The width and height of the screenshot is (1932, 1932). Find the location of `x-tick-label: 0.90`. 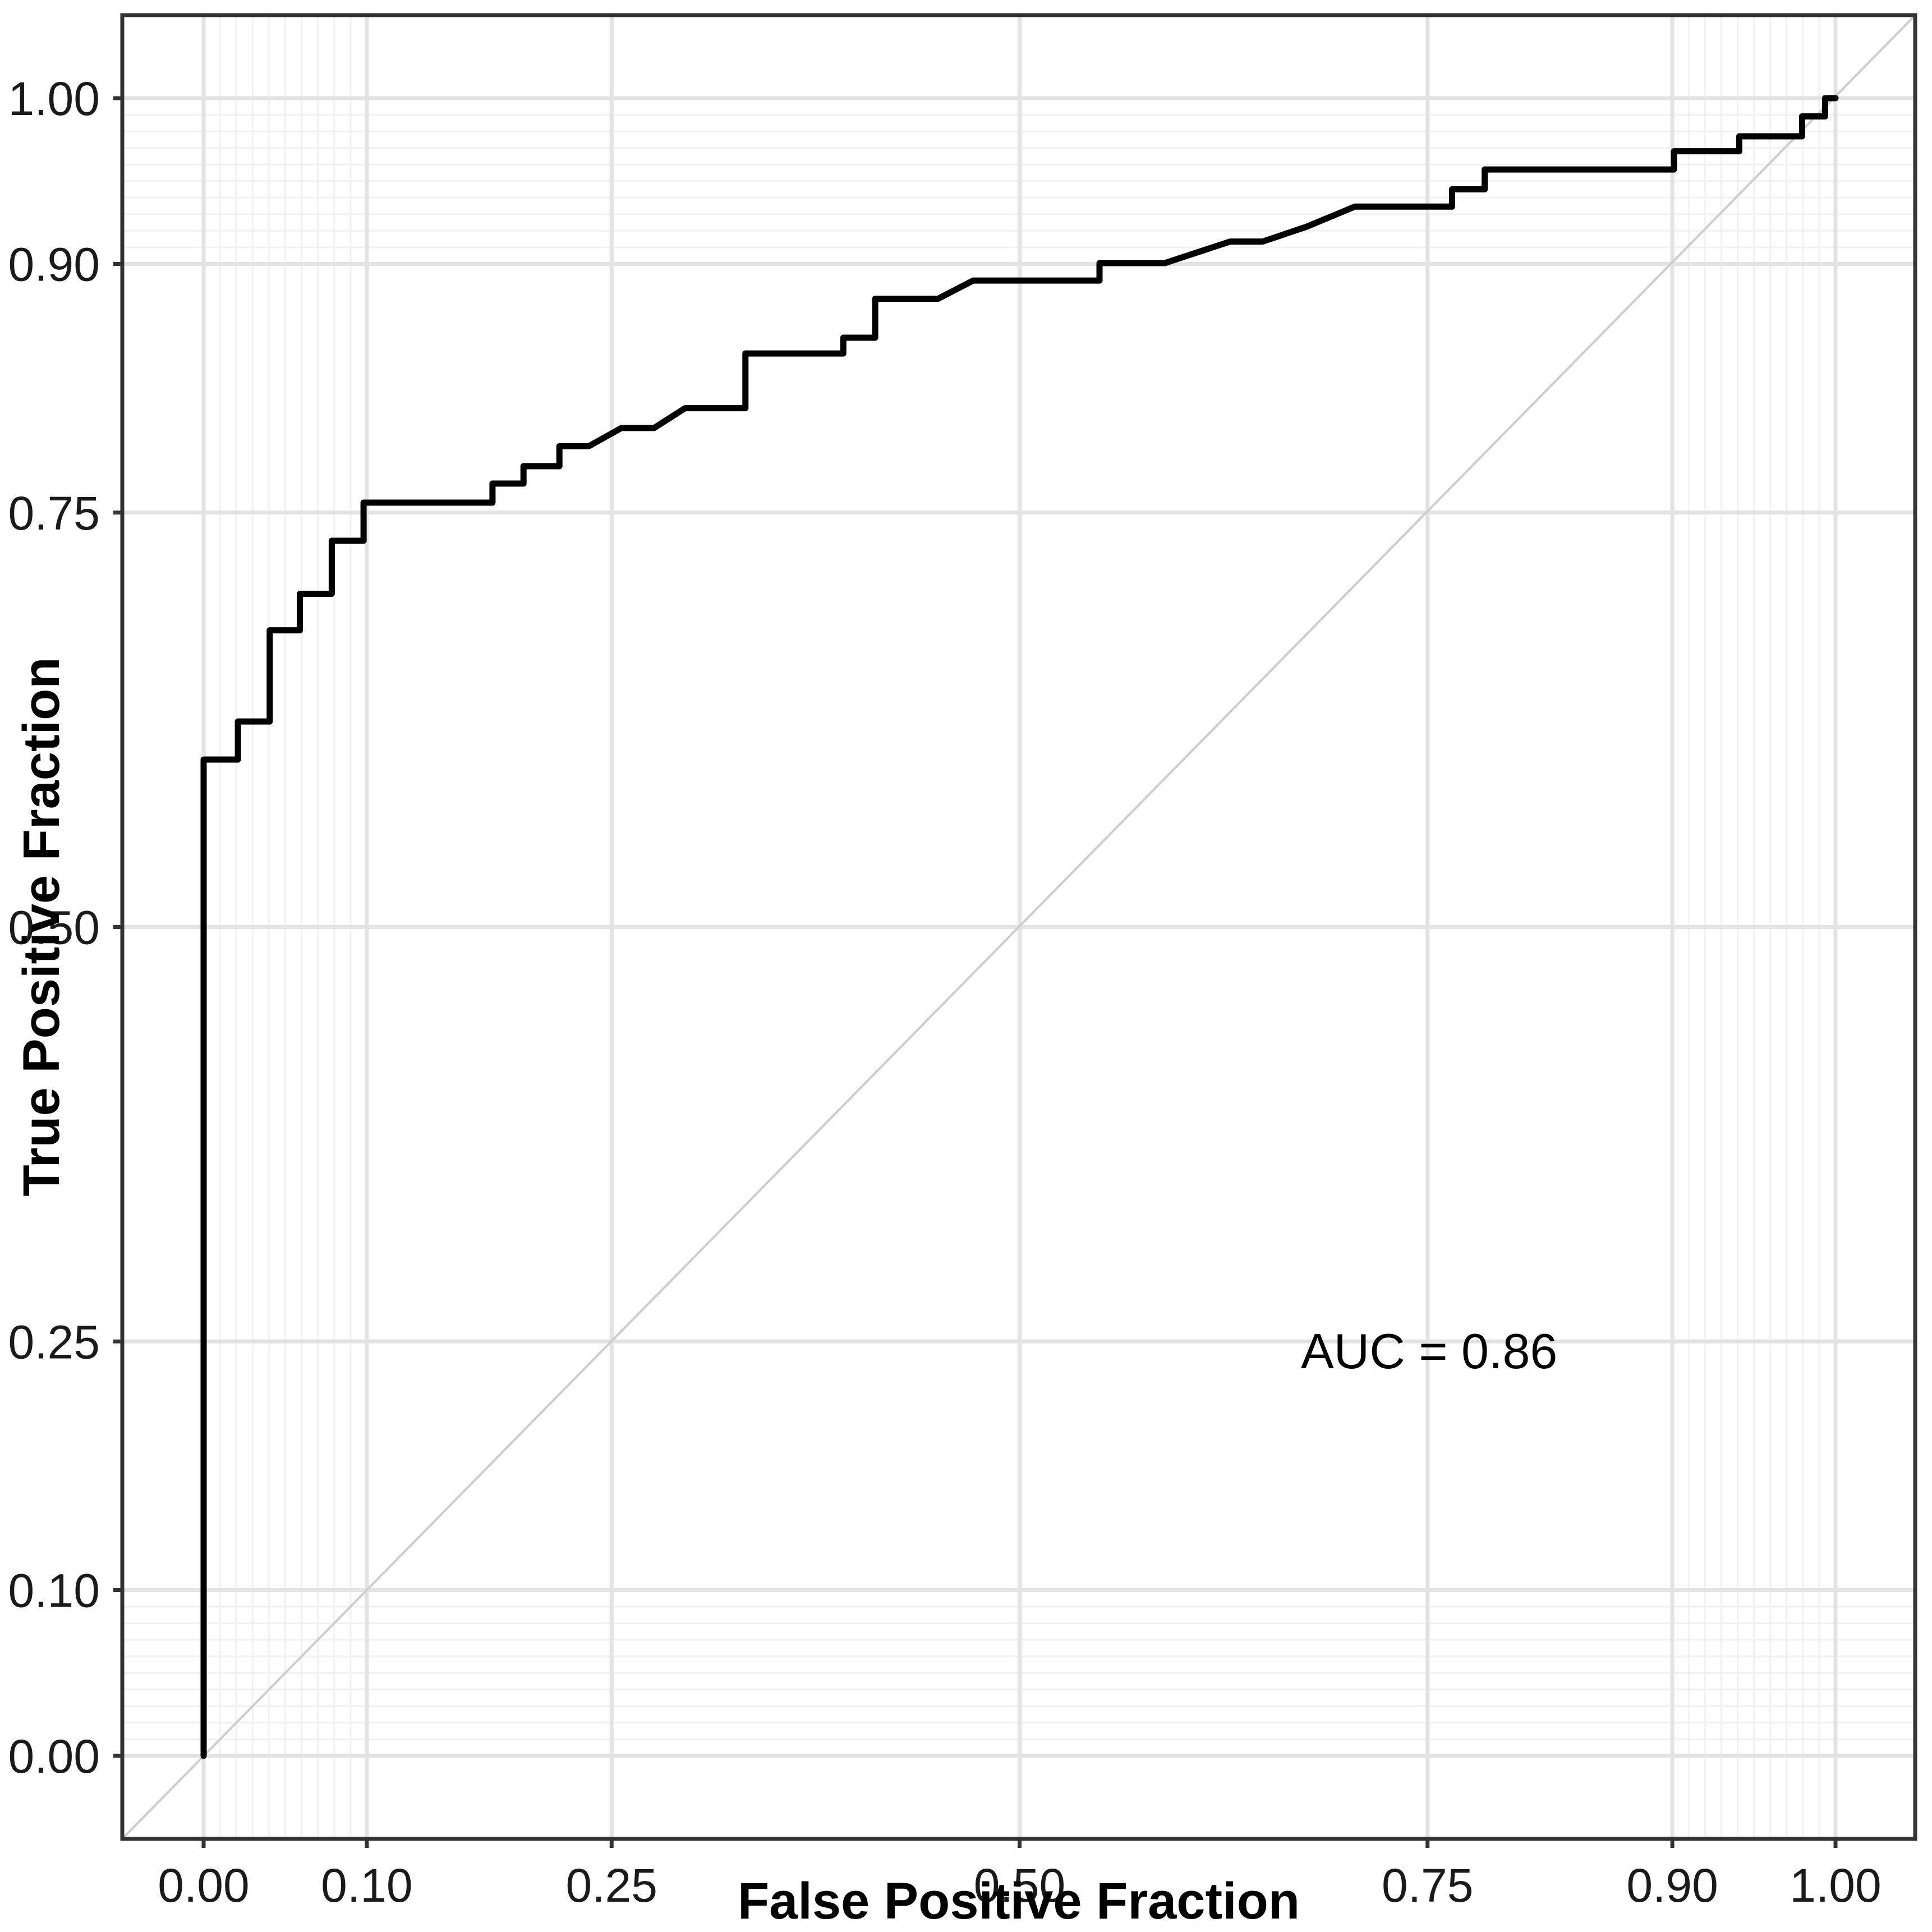

x-tick-label: 0.90 is located at coordinates (1672, 1886).